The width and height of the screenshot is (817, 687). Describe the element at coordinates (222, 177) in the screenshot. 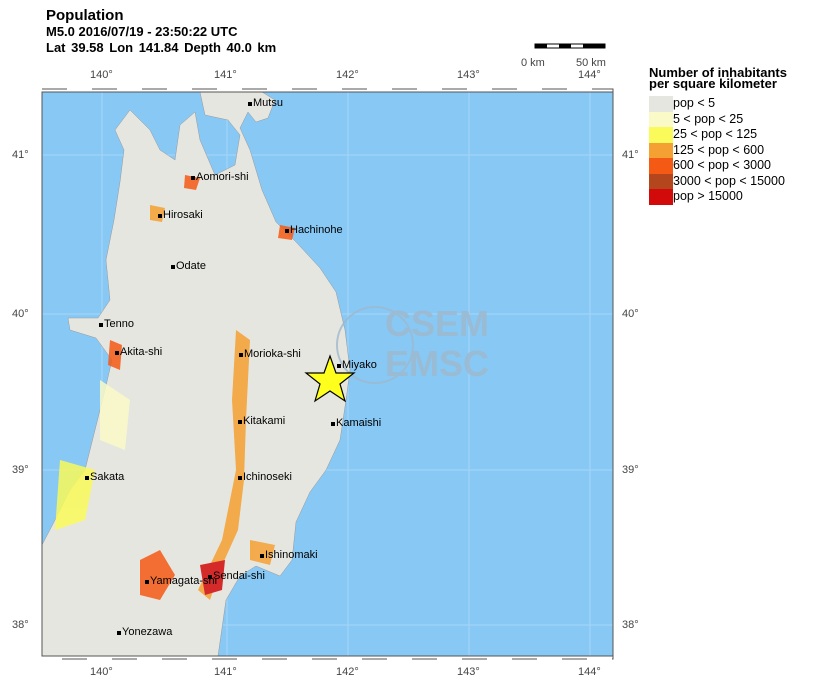

I see `city-label: Aomori-shi` at that location.